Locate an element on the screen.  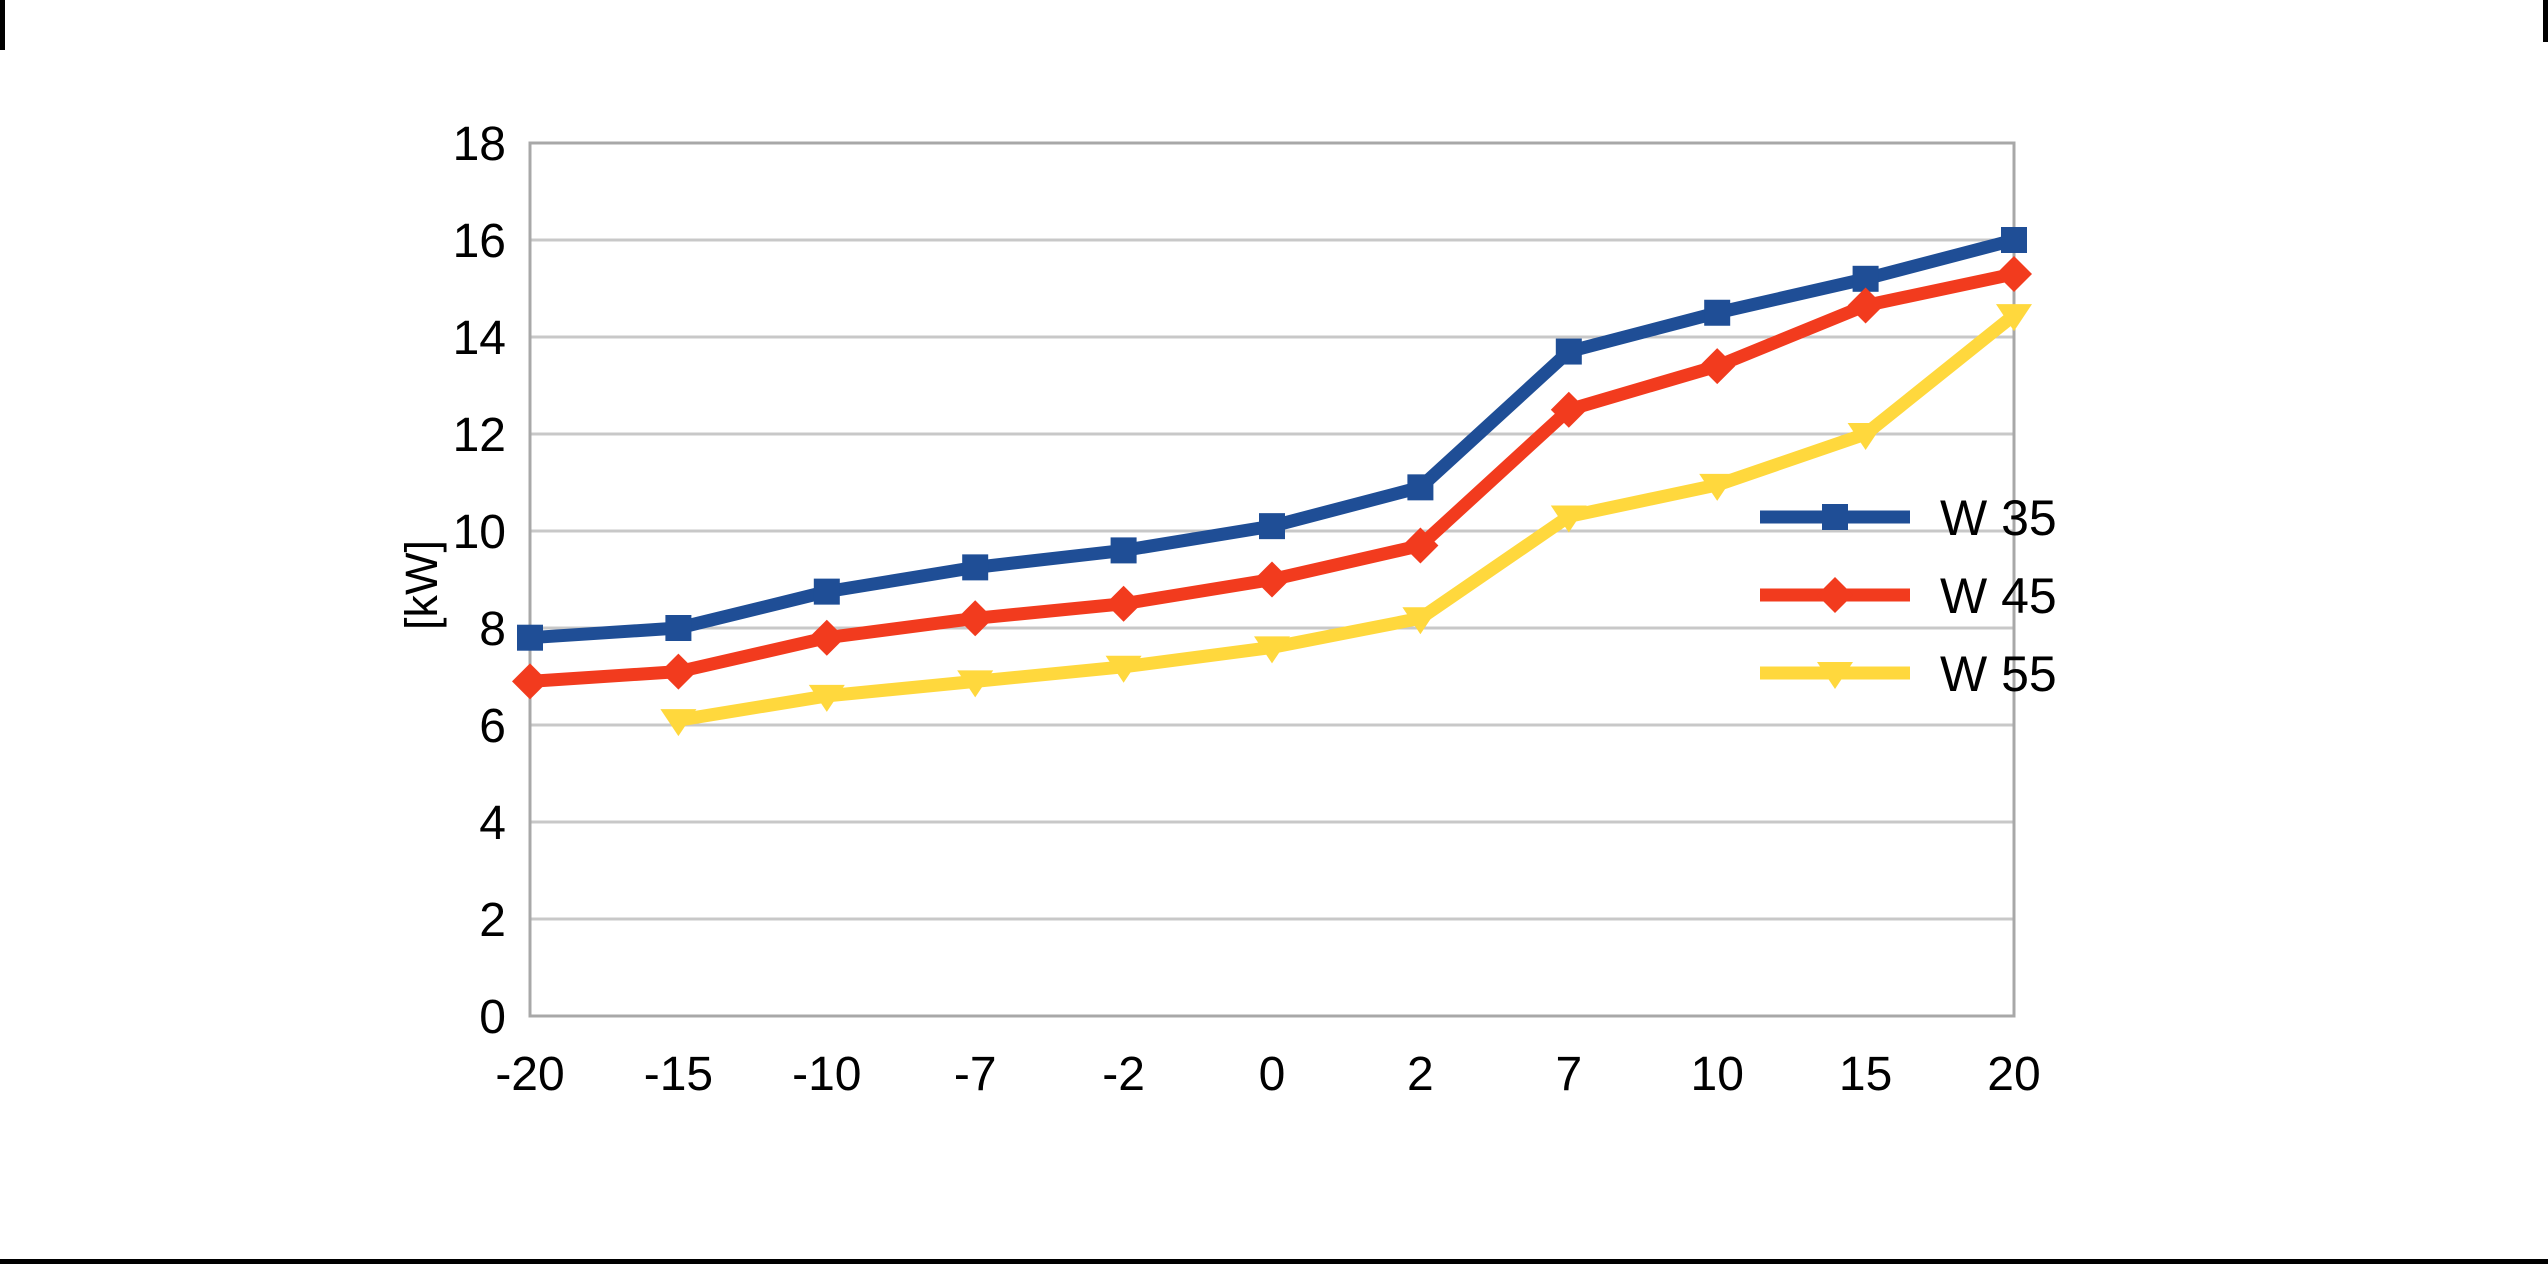
frame-bottom-edge is located at coordinates (1274, 1261).